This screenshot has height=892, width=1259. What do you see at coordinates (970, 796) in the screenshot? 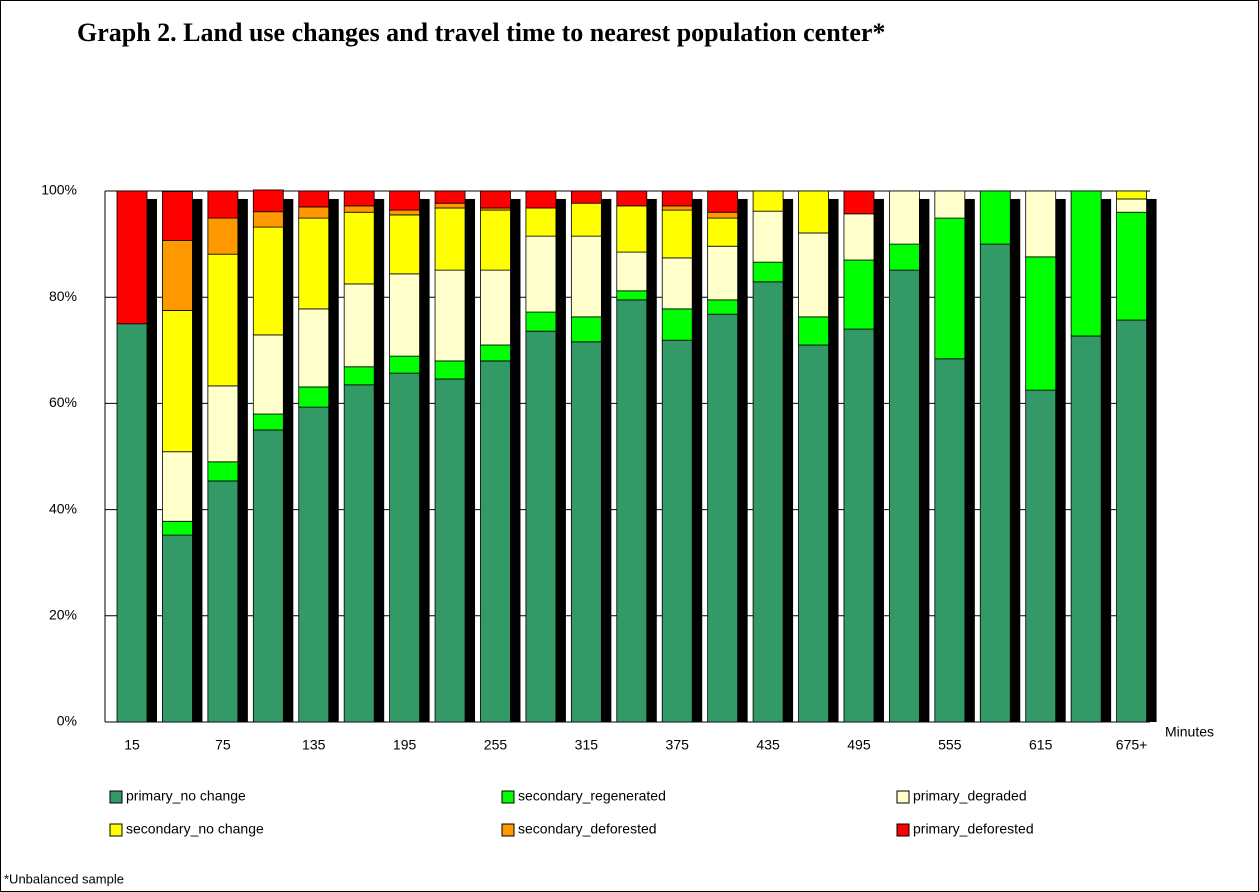
I see `legend-label: primary_degraded` at bounding box center [970, 796].